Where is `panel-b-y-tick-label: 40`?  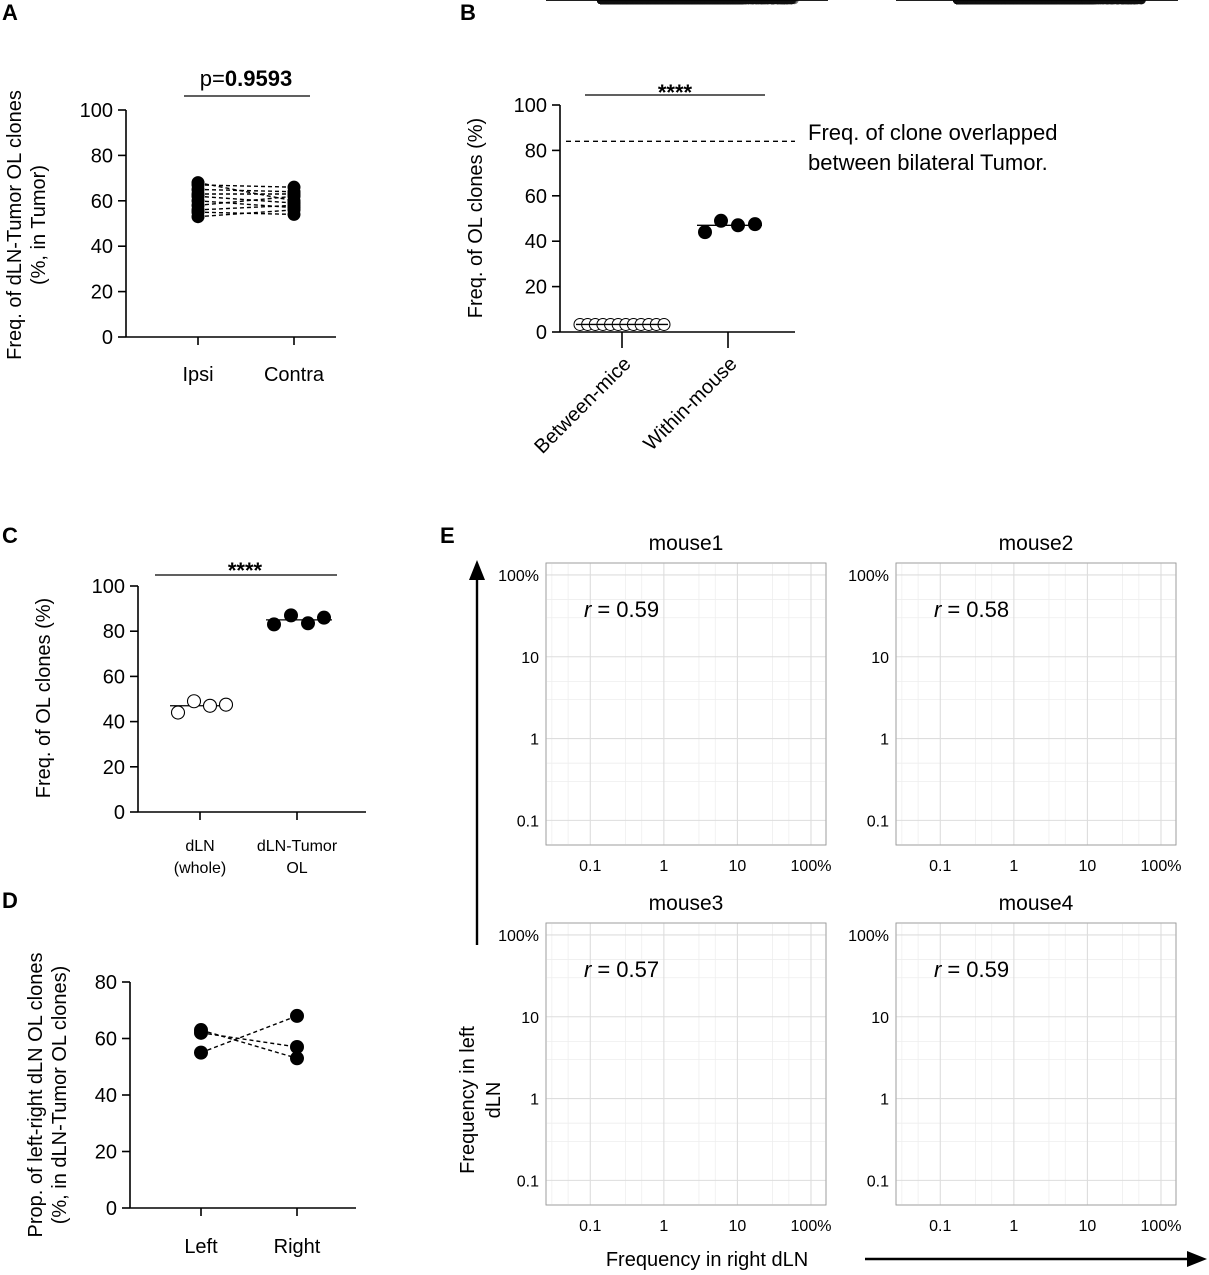
panel-b-y-tick-label: 40 is located at coordinates (536, 242).